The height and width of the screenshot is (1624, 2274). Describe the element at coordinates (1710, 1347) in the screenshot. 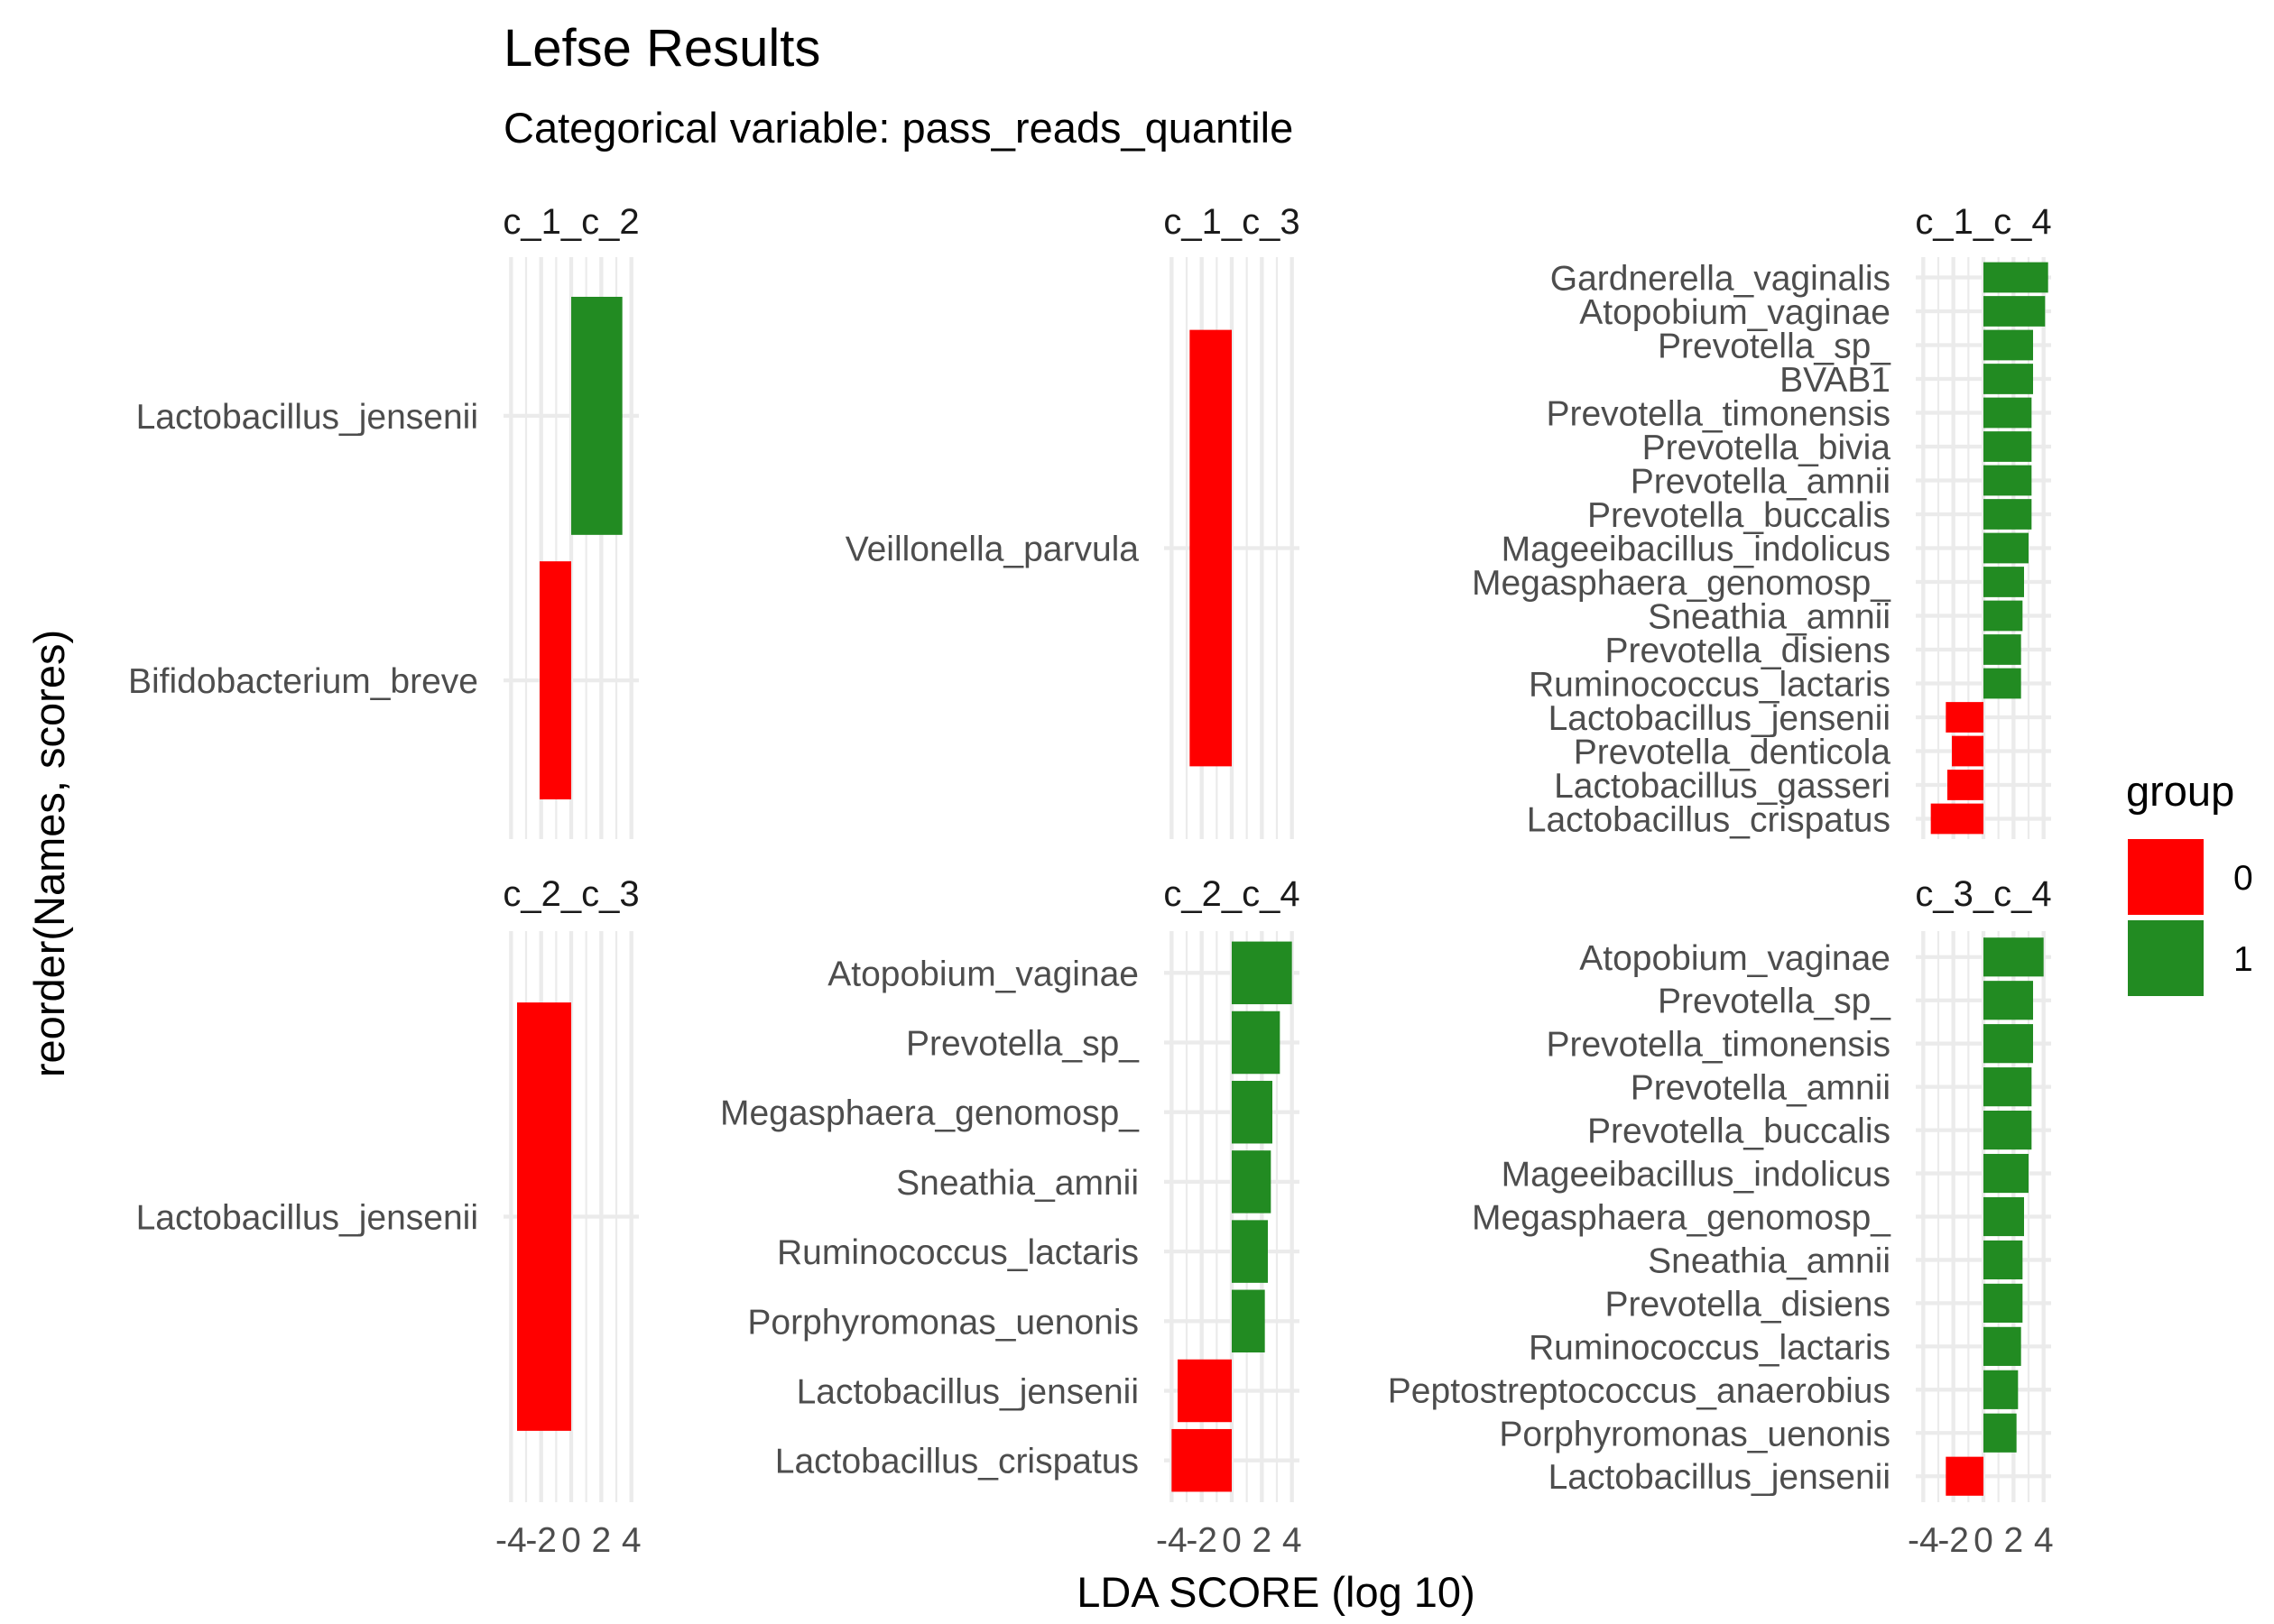

I see `y-tick-label: Ruminococcus_lactaris` at that location.